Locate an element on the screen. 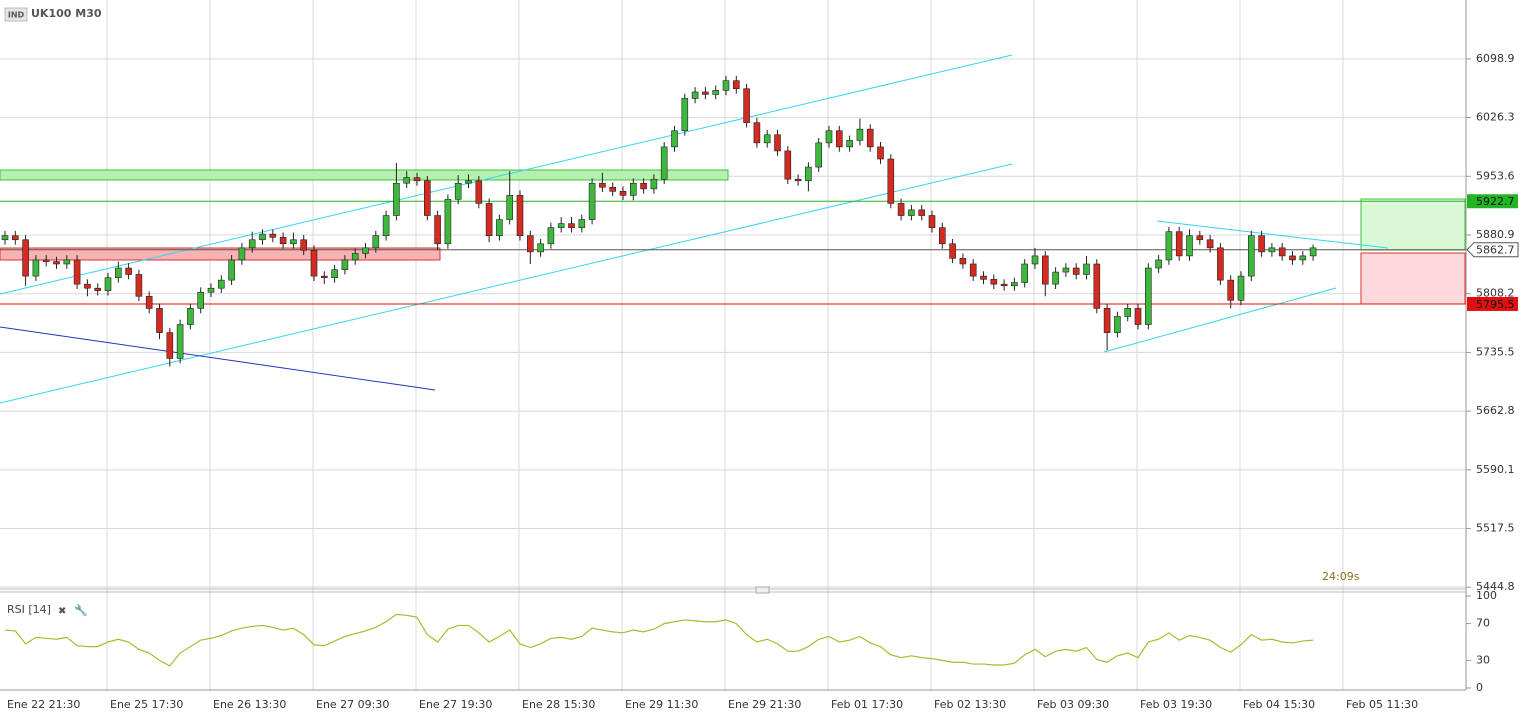 Image resolution: width=1524 pixels, height=714 pixels. indicator-title: RSI [14] is located at coordinates (29, 609).